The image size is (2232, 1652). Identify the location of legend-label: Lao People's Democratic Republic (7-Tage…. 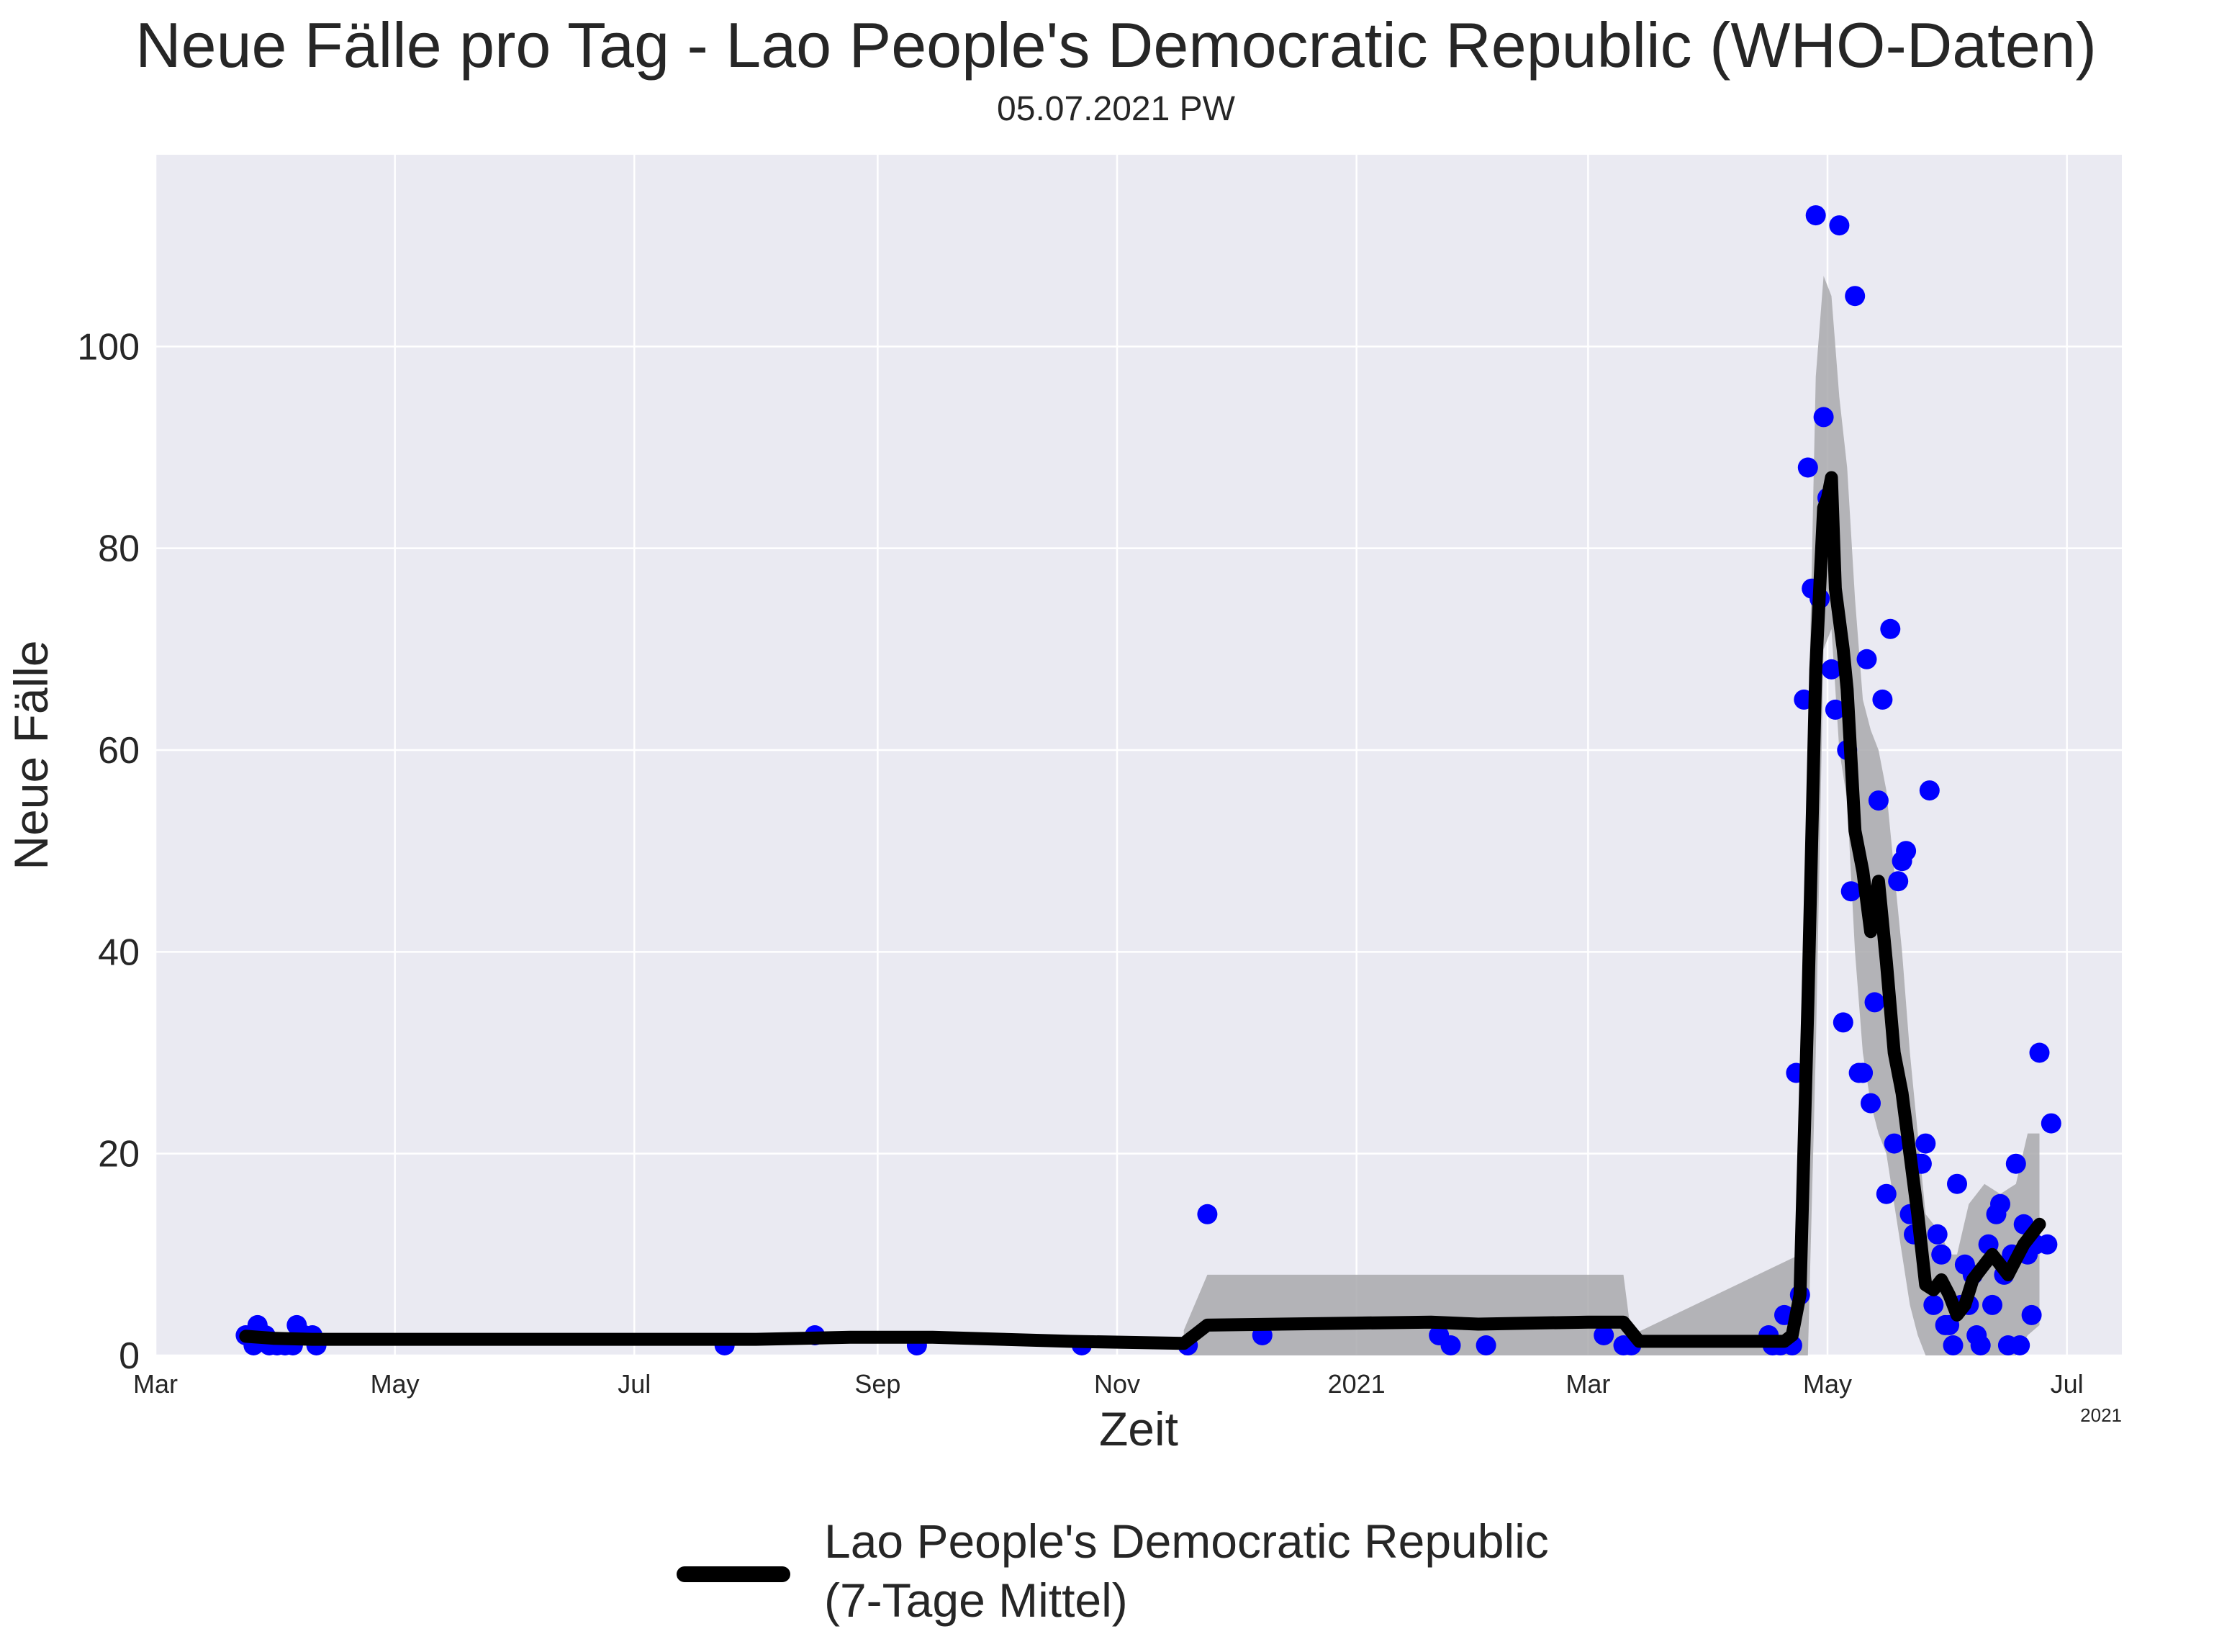
(1186, 1571).